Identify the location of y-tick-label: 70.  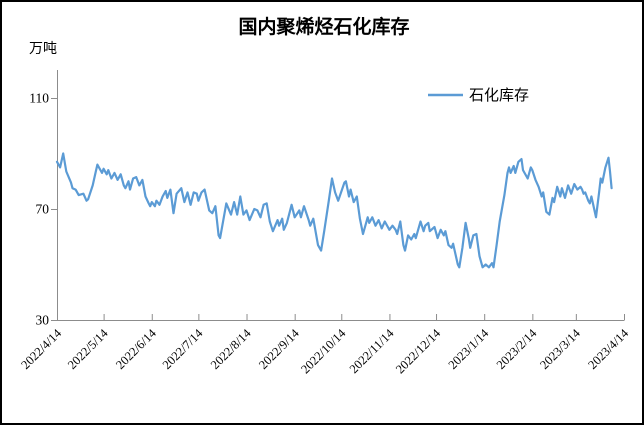
(43, 209).